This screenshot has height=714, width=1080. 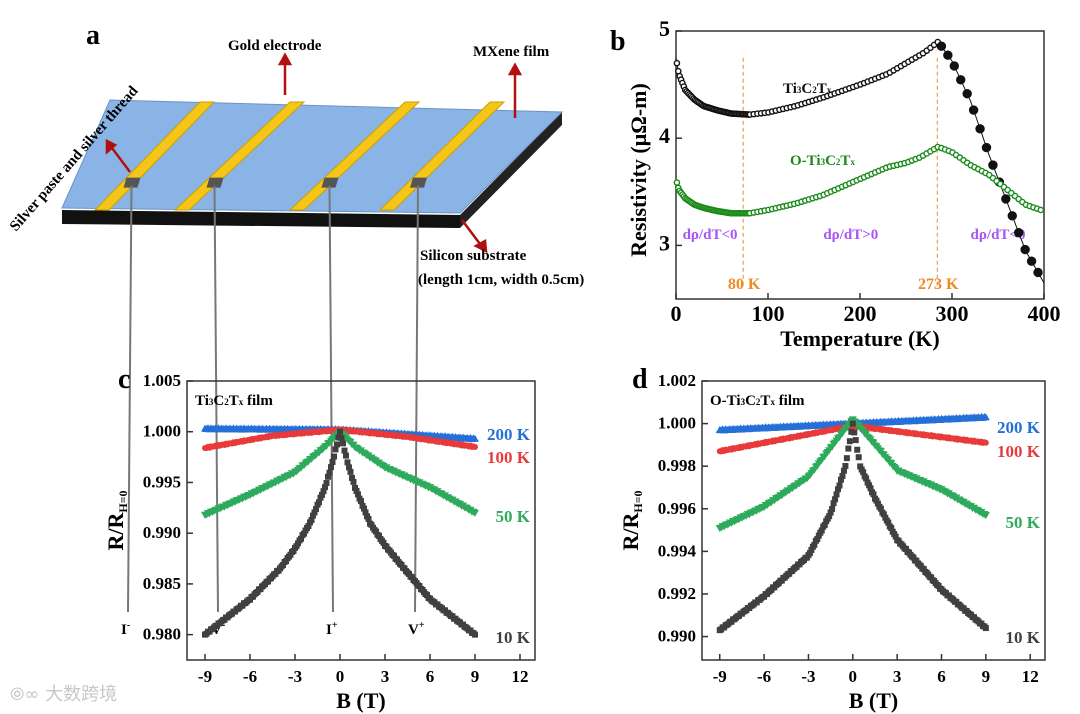 What do you see at coordinates (501, 280) in the screenshot?
I see `substrate-dims-label: (length 1cm, width 0.5cm)` at bounding box center [501, 280].